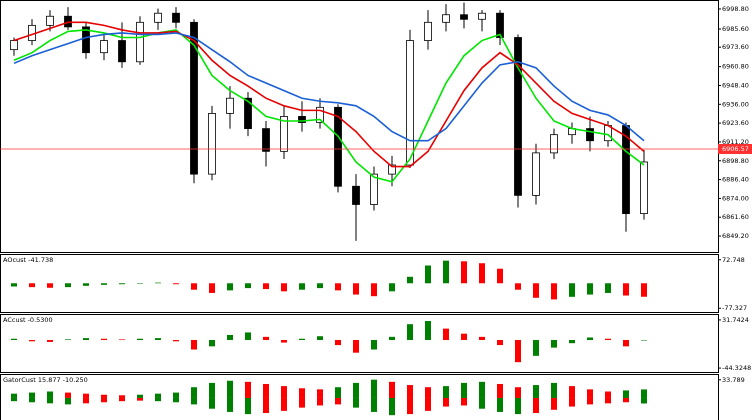 Image resolution: width=752 pixels, height=420 pixels. Describe the element at coordinates (735, 29) in the screenshot. I see `y-tick-label: 6985.60` at that location.